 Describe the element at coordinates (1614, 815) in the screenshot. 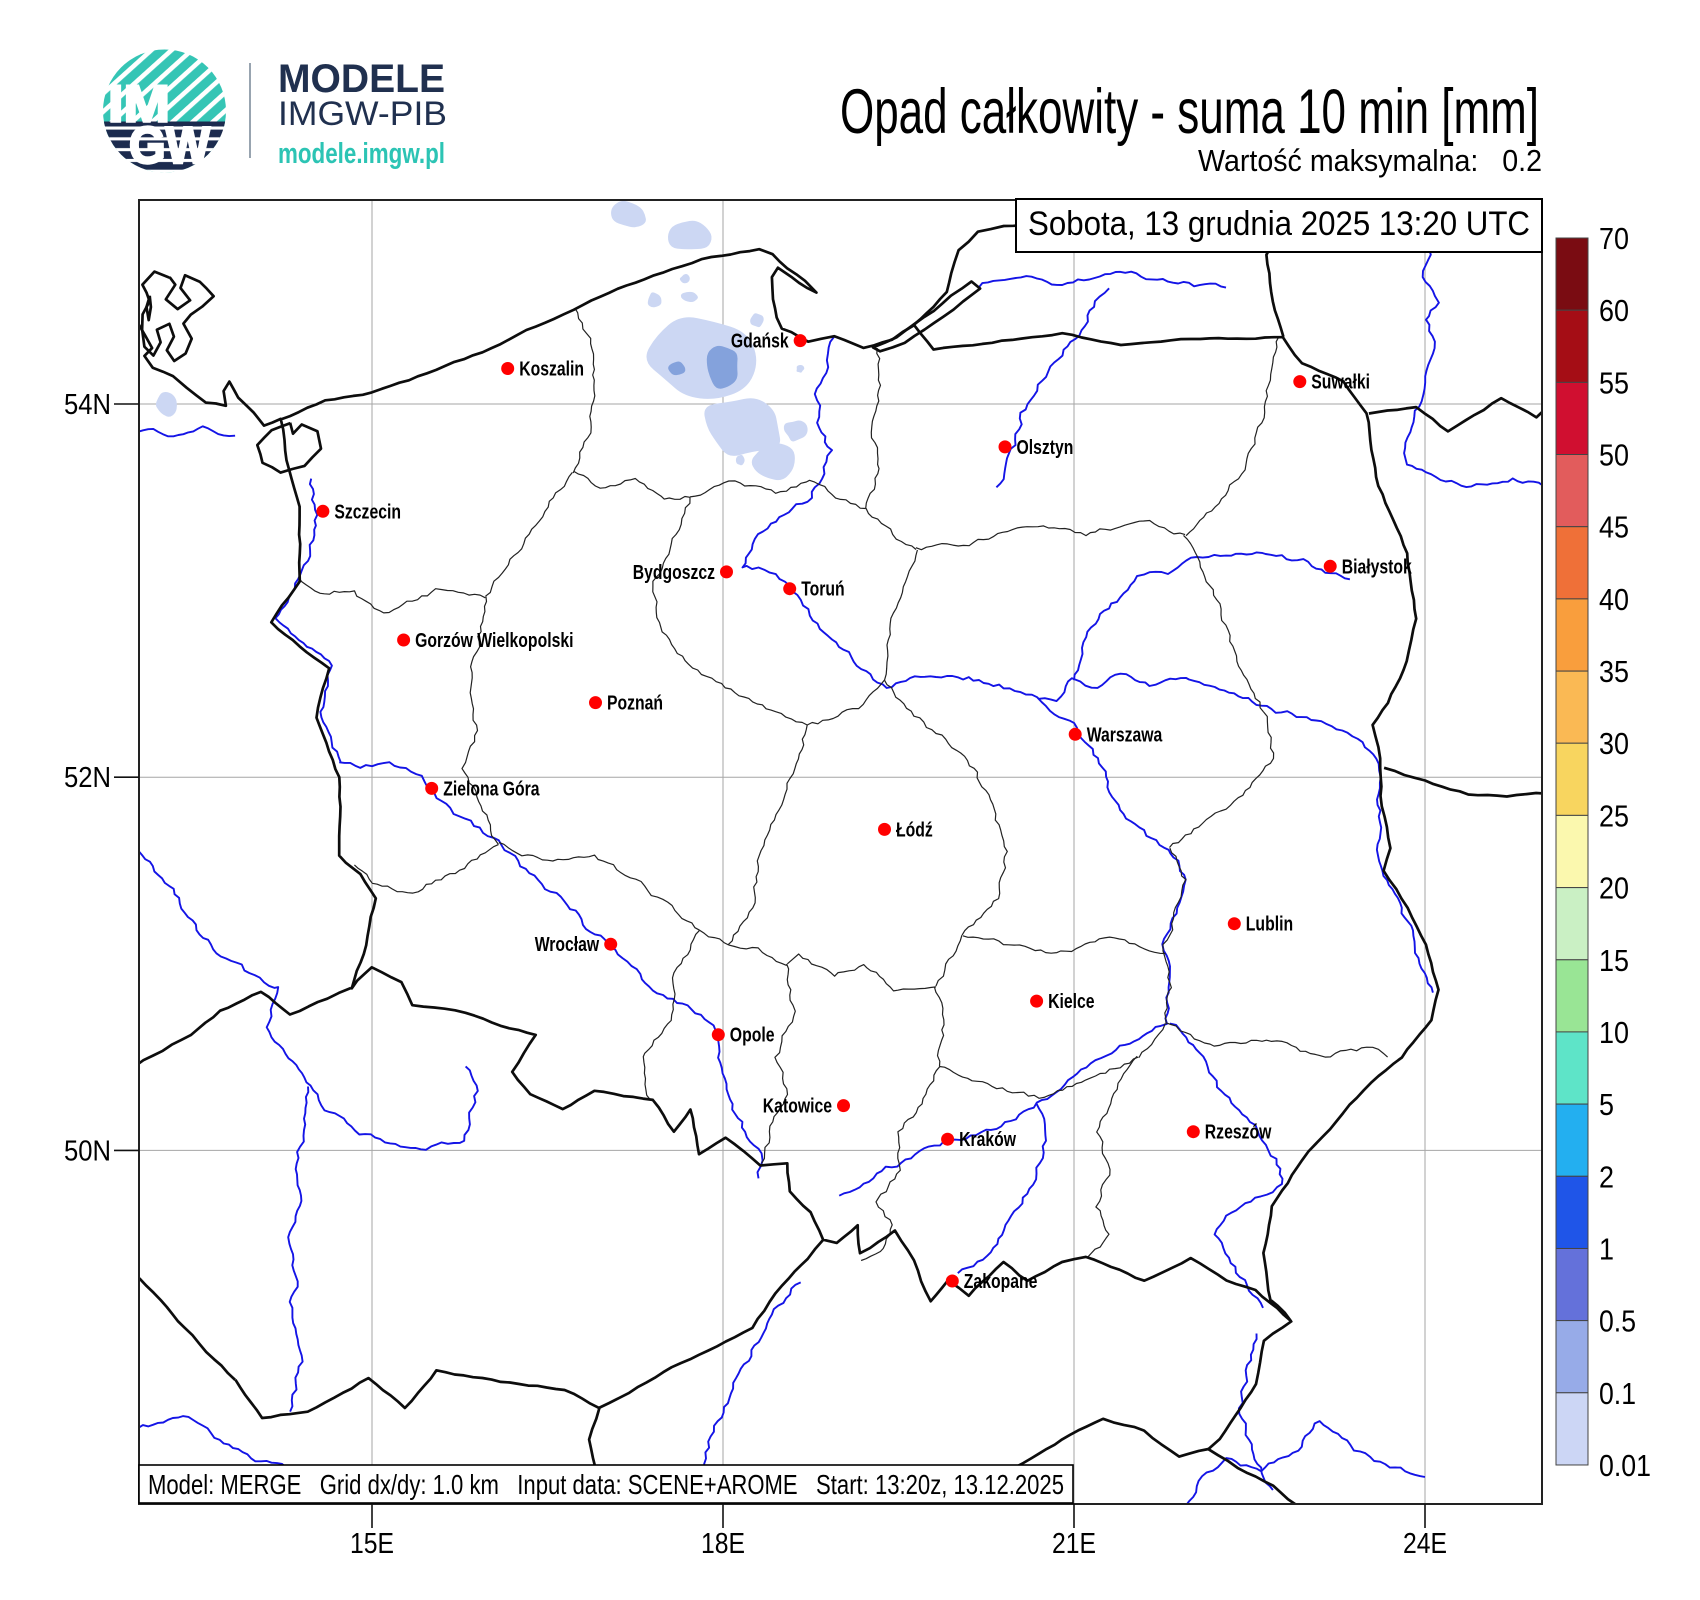

I see `svg-text: 25` at that location.